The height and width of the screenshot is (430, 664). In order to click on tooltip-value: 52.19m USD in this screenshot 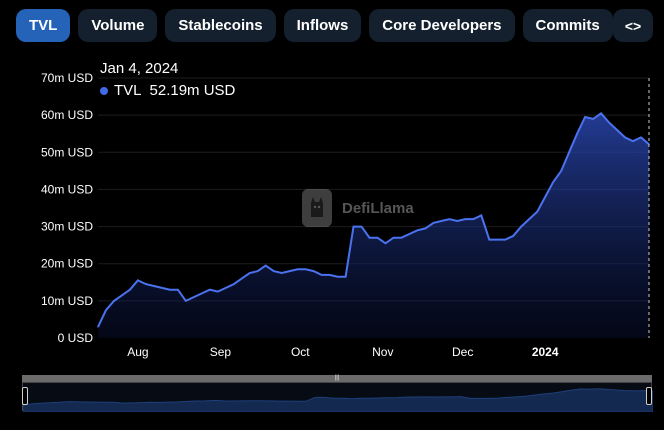, I will do `click(192, 90)`.